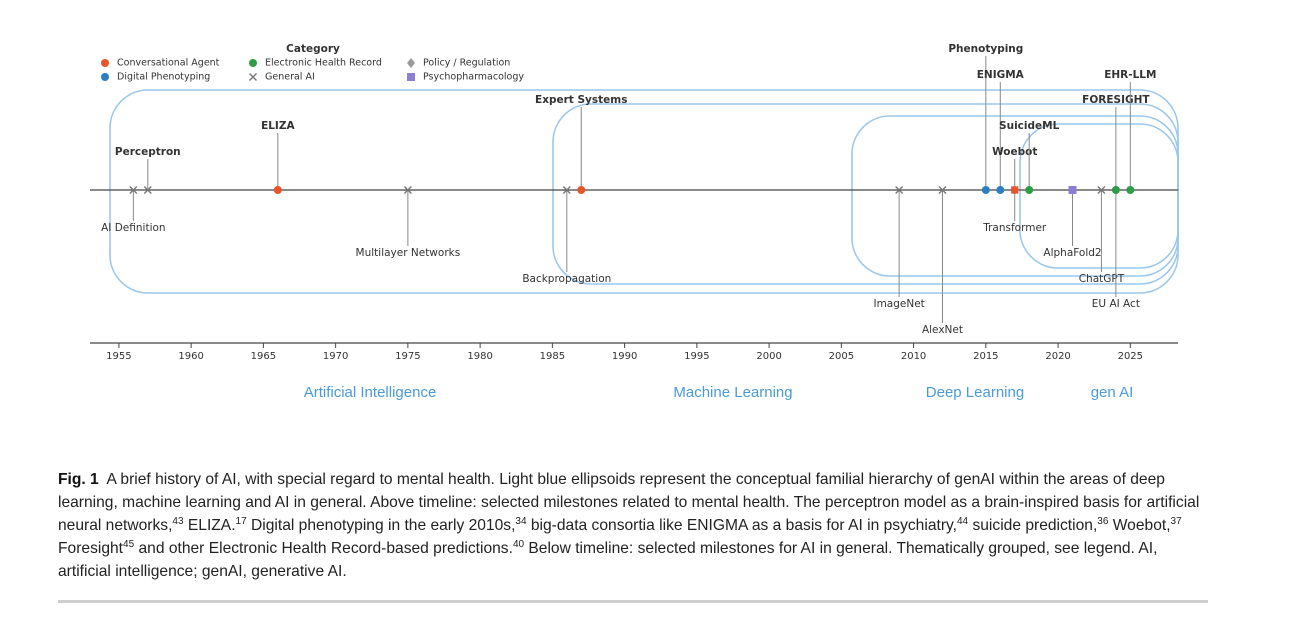 The width and height of the screenshot is (1298, 638). What do you see at coordinates (1103, 521) in the screenshot?
I see `citation: 36` at bounding box center [1103, 521].